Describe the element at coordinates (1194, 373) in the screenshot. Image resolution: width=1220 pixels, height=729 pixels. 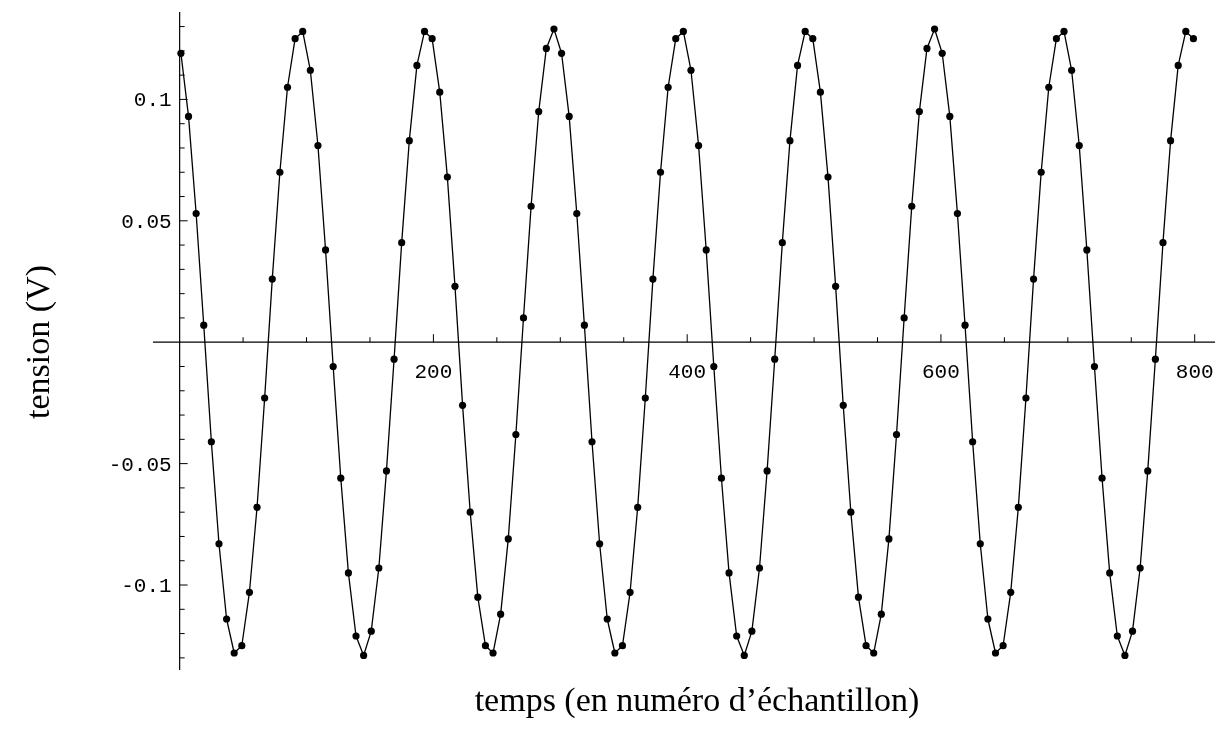
I see `x-tick-label: 800` at that location.